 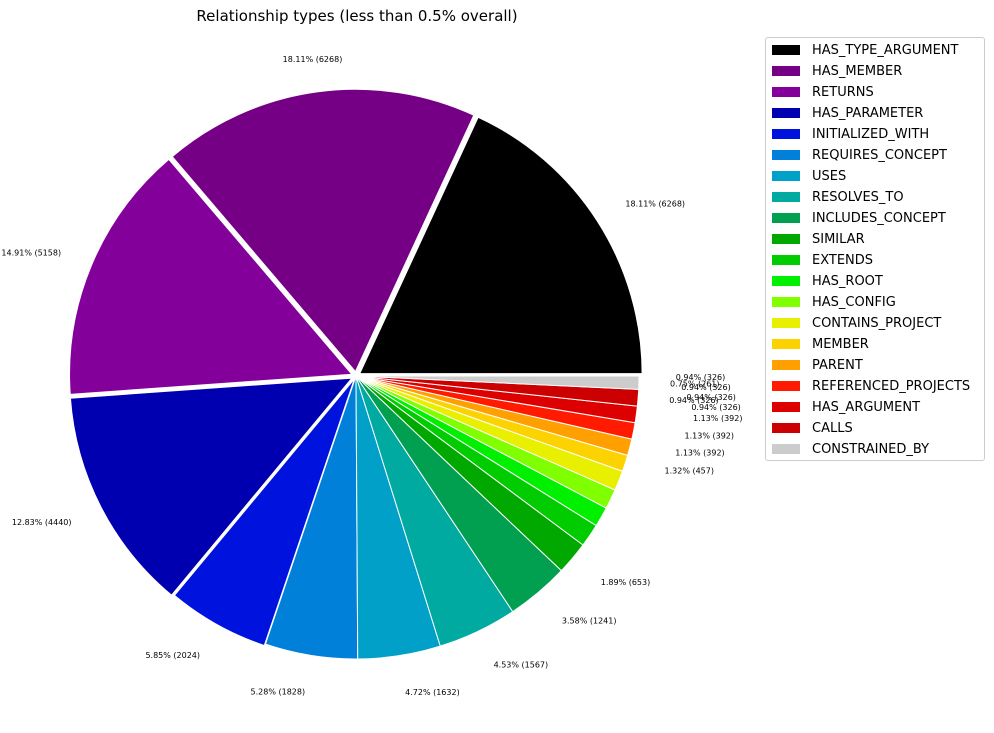 What do you see at coordinates (31, 252) in the screenshot?
I see `slice-label: 14.91% (5158)` at bounding box center [31, 252].